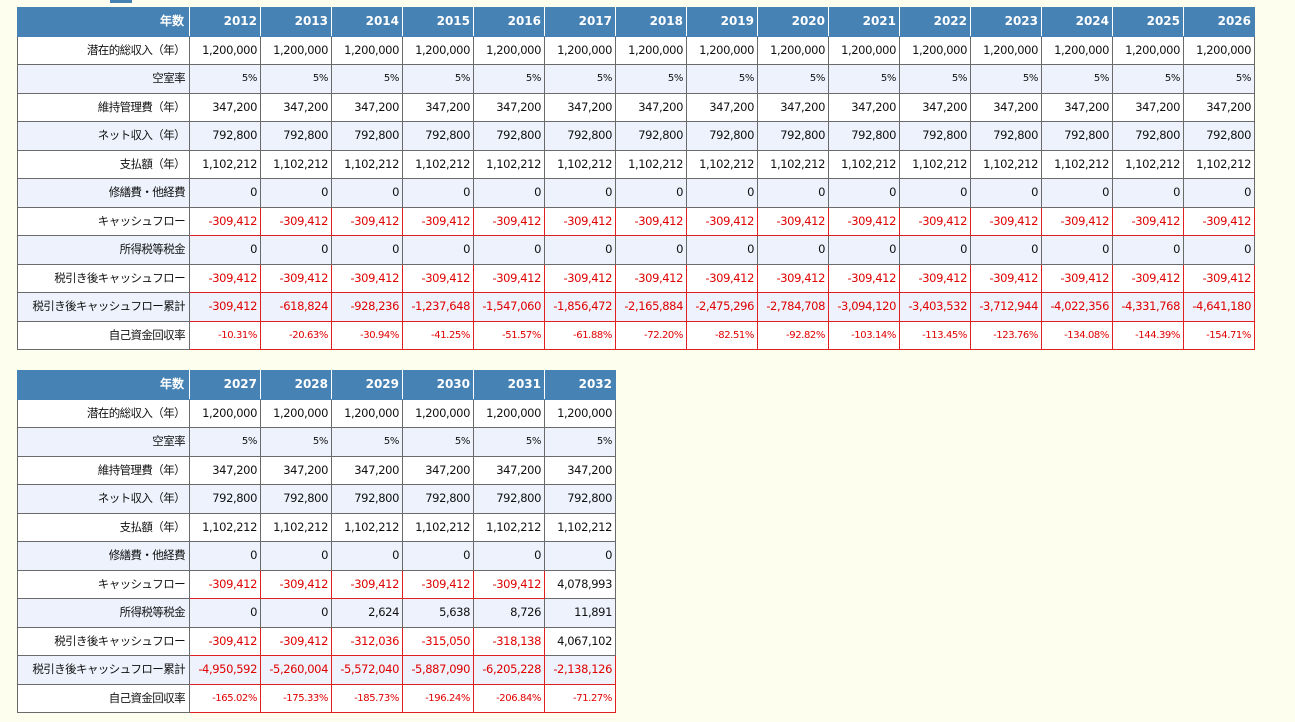 Image resolution: width=1295 pixels, height=722 pixels. Describe the element at coordinates (636, 79) in the screenshot. I see `row-vacancy-rate: 空室率 5% 5% 5% 5% 5% 5% 5% 5% 5% 5% 5% 5% 5% 5% 5%` at that location.